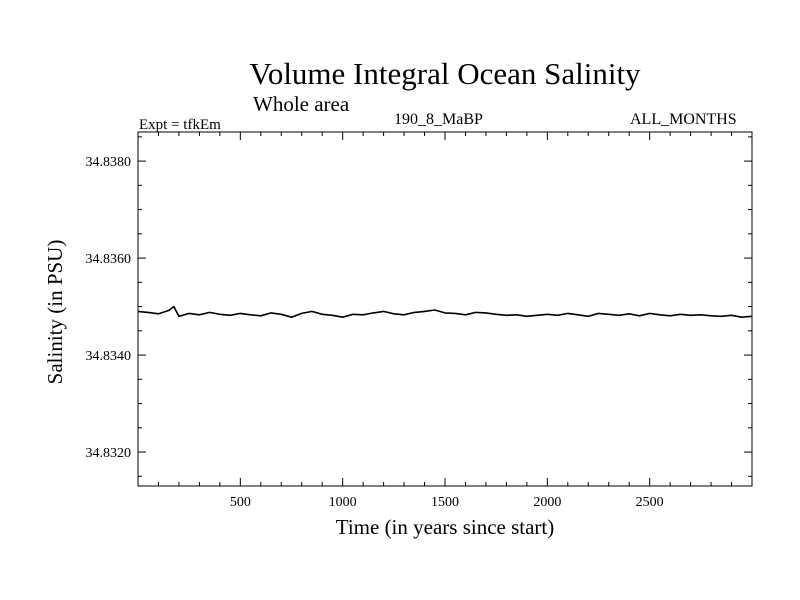  Describe the element at coordinates (438, 119) in the screenshot. I see `run-label: 190_8_MaBP` at that location.